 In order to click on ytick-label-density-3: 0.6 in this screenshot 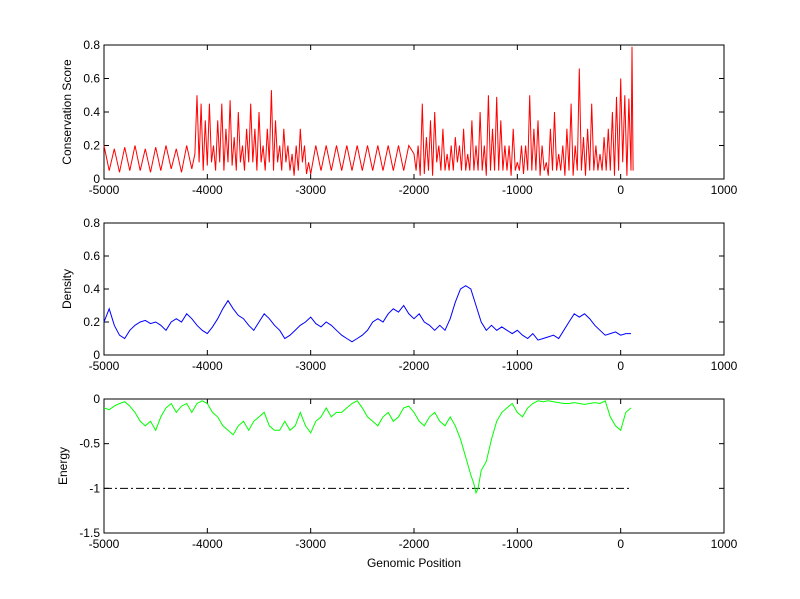, I will do `click(91, 256)`.